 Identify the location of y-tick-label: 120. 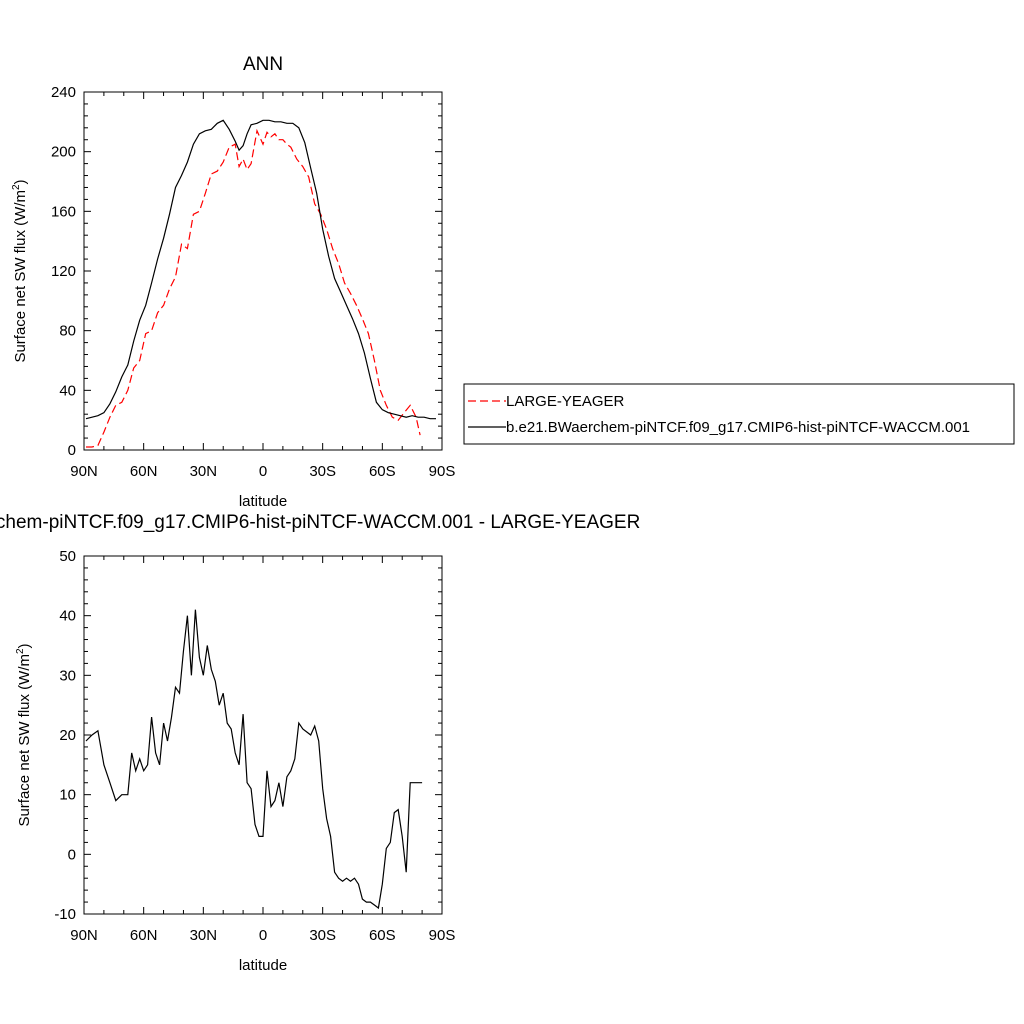
(63, 271).